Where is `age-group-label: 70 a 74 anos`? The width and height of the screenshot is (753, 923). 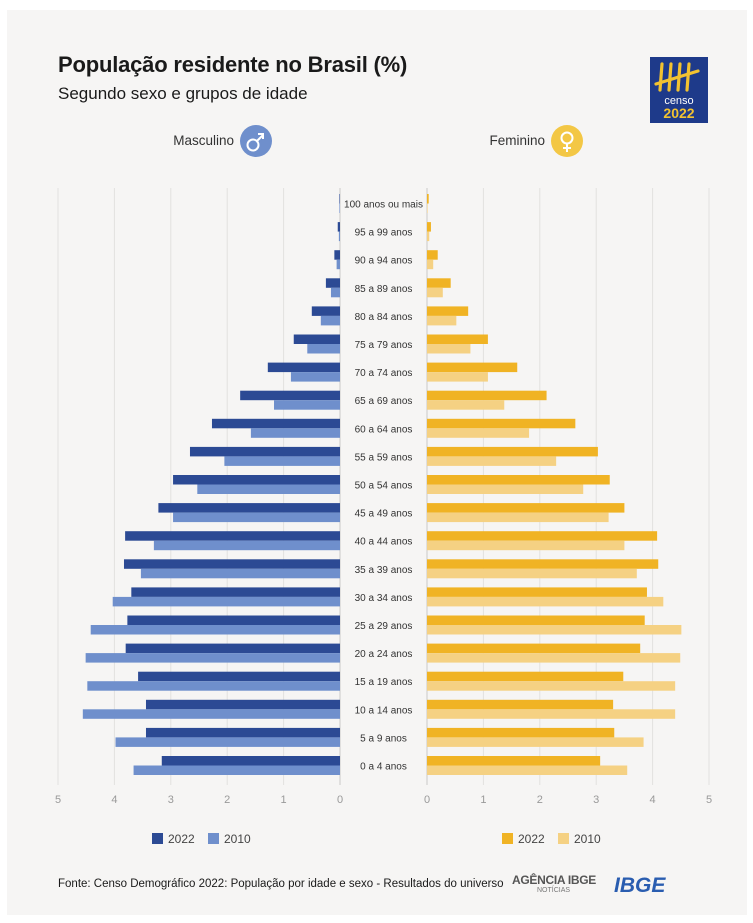 age-group-label: 70 a 74 anos is located at coordinates (384, 373).